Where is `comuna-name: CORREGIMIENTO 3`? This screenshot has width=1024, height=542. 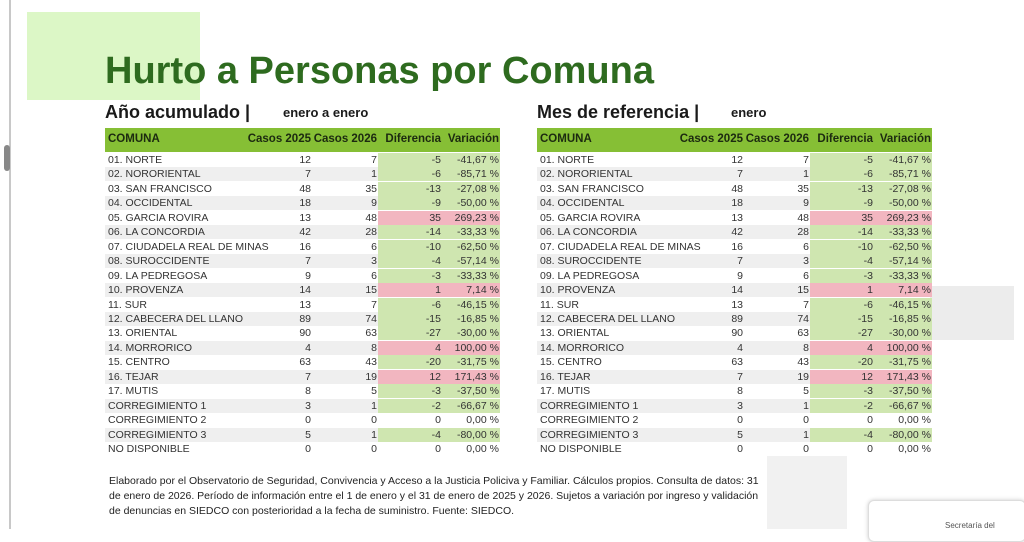
comuna-name: CORREGIMIENTO 3 is located at coordinates (157, 434).